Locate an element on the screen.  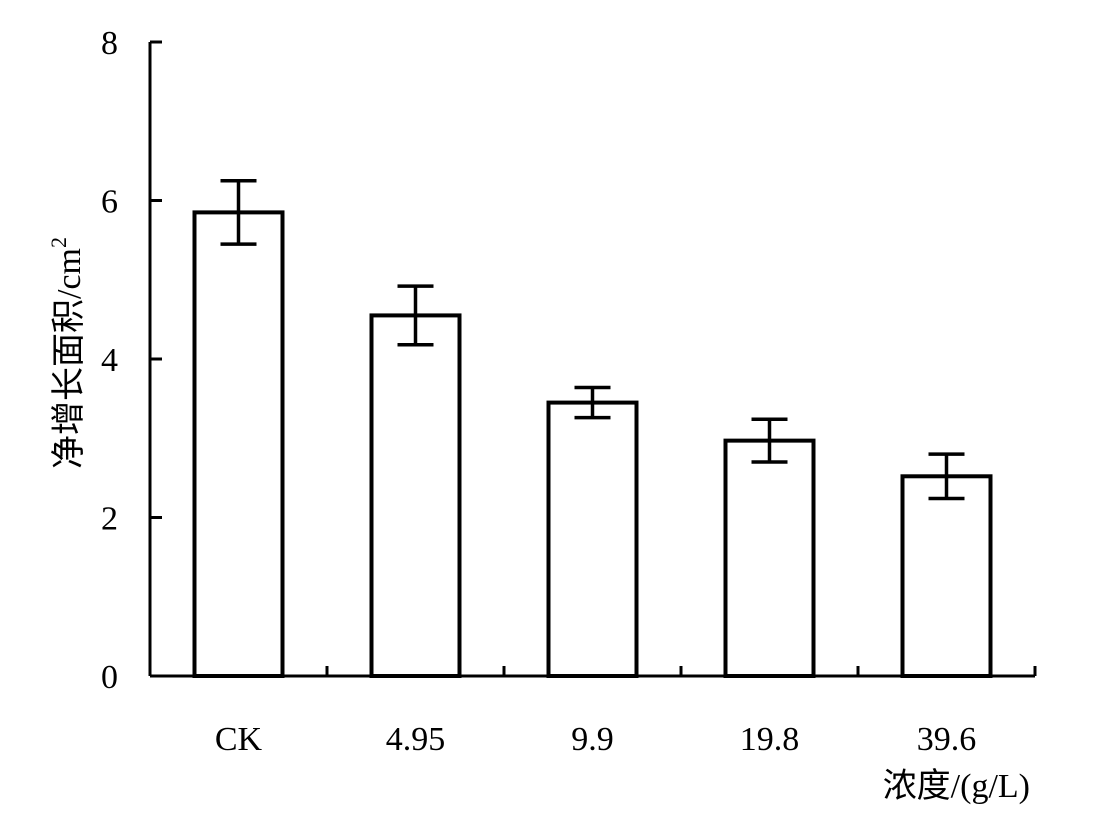
y-axis-title-superscript: 2 is located at coordinates (58, 242).